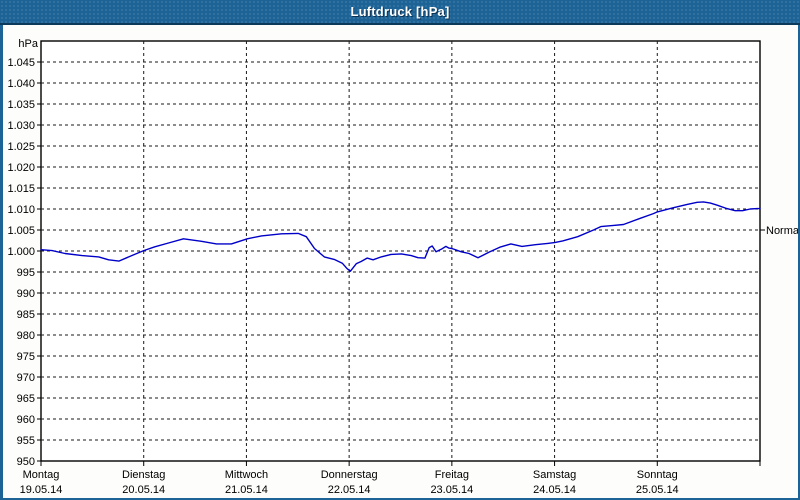 This screenshot has height=500, width=800. Describe the element at coordinates (782, 231) in the screenshot. I see `normal-label: Normal` at that location.